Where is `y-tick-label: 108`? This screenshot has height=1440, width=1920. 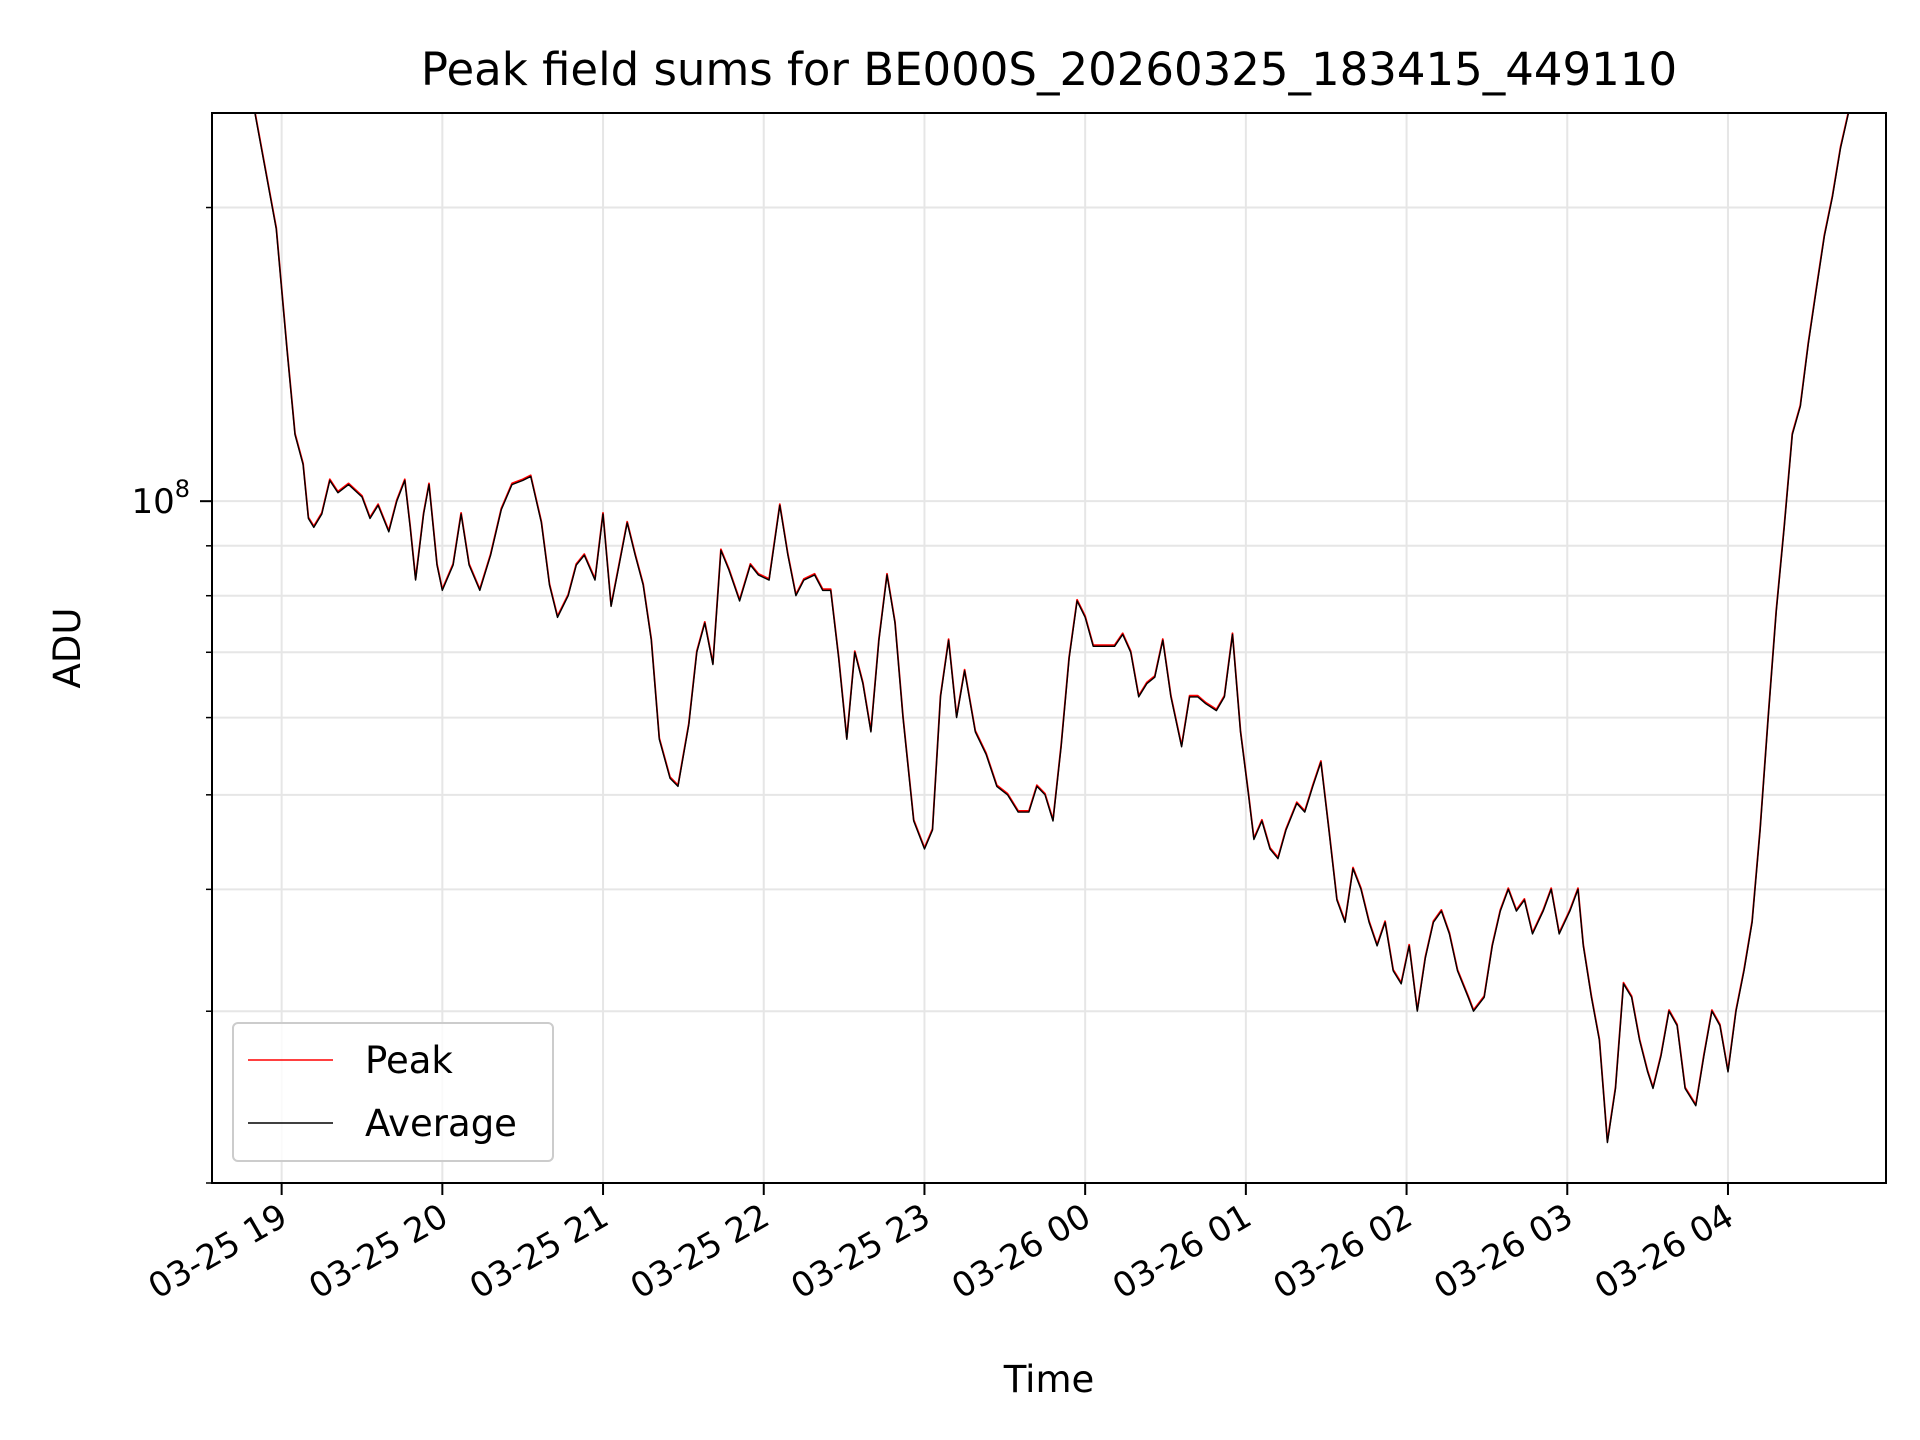 y-tick-label: 108 is located at coordinates (160, 498).